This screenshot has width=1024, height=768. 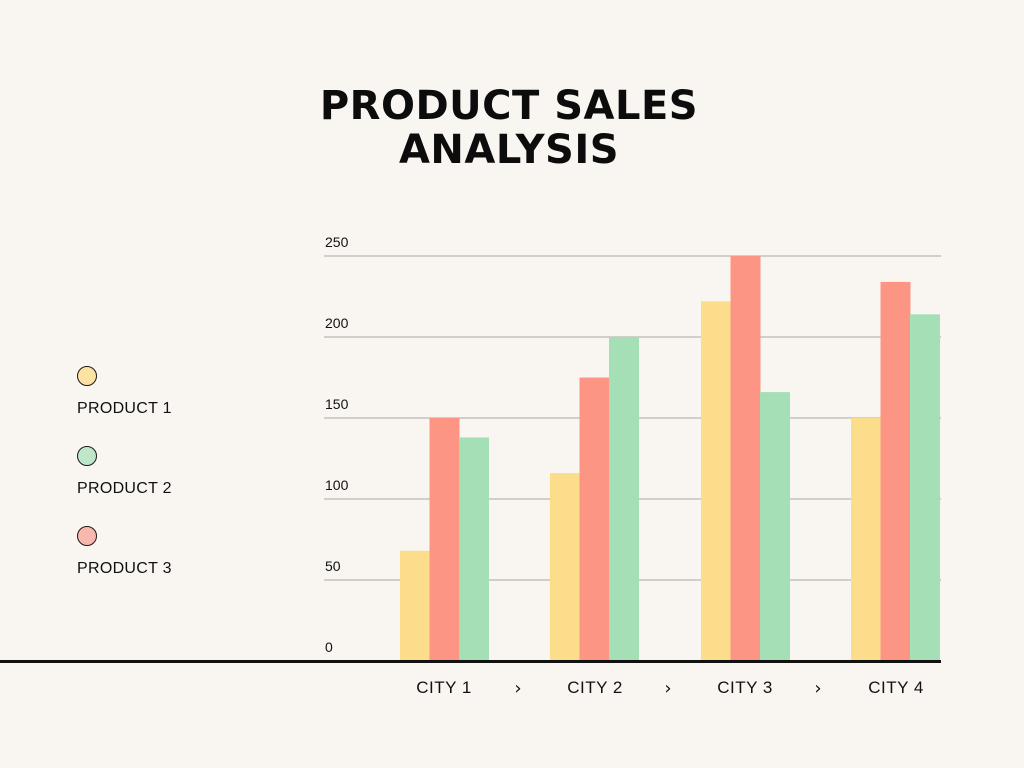 What do you see at coordinates (124, 408) in the screenshot?
I see `legend-label-product-1: PRODUCT 1` at bounding box center [124, 408].